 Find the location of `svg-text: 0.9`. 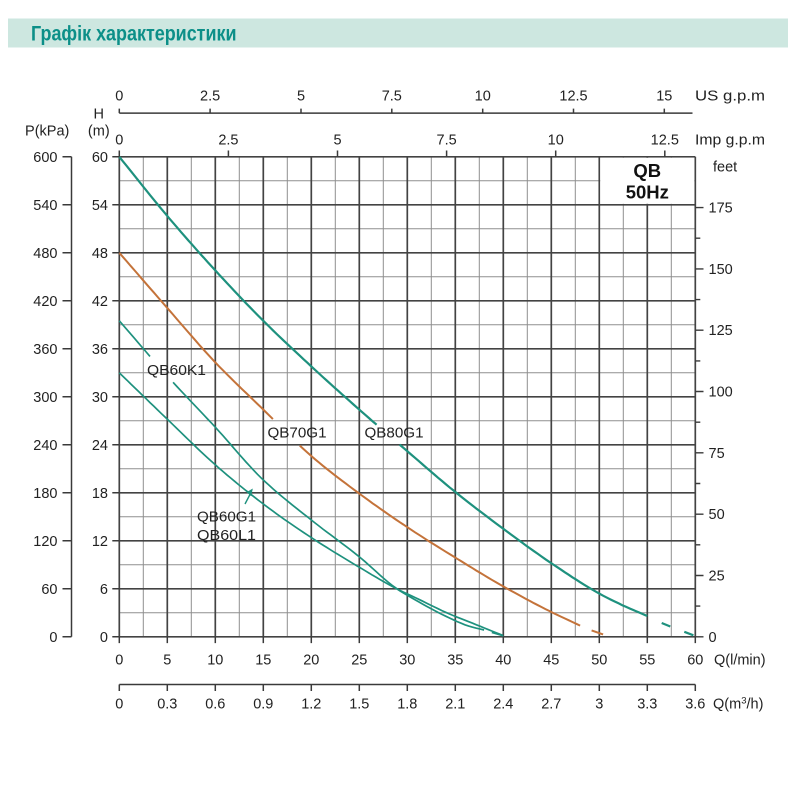

svg-text: 0.9 is located at coordinates (263, 705).